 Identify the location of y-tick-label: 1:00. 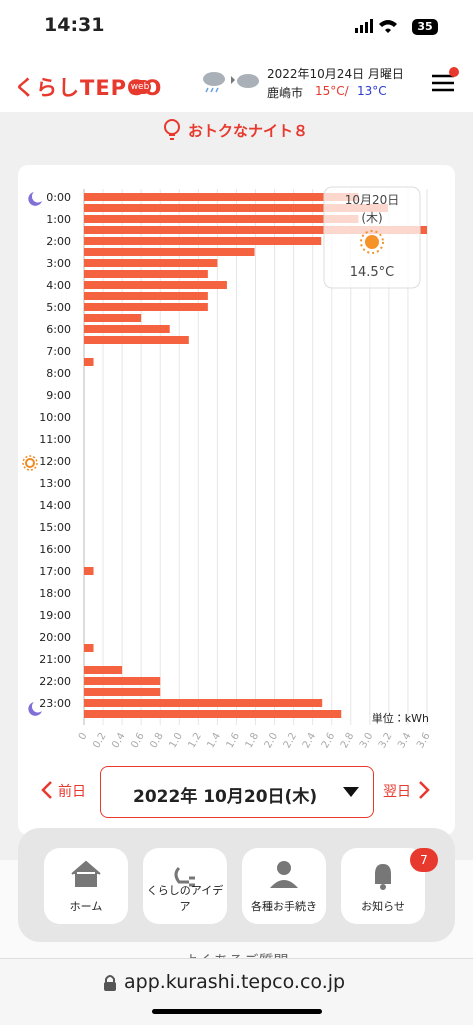
(58, 219).